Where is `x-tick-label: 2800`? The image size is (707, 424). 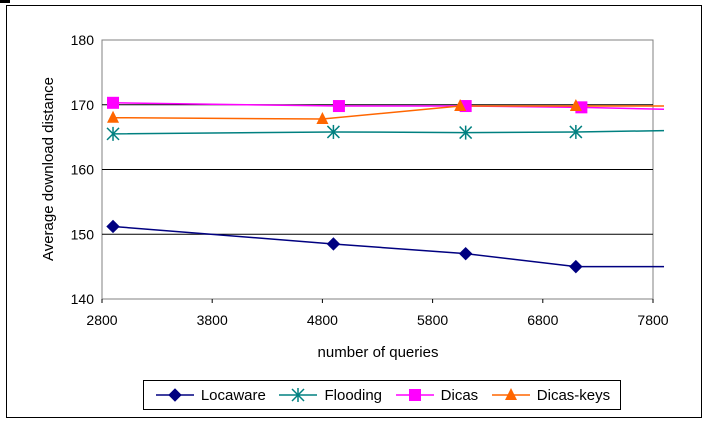 x-tick-label: 2800 is located at coordinates (101, 320).